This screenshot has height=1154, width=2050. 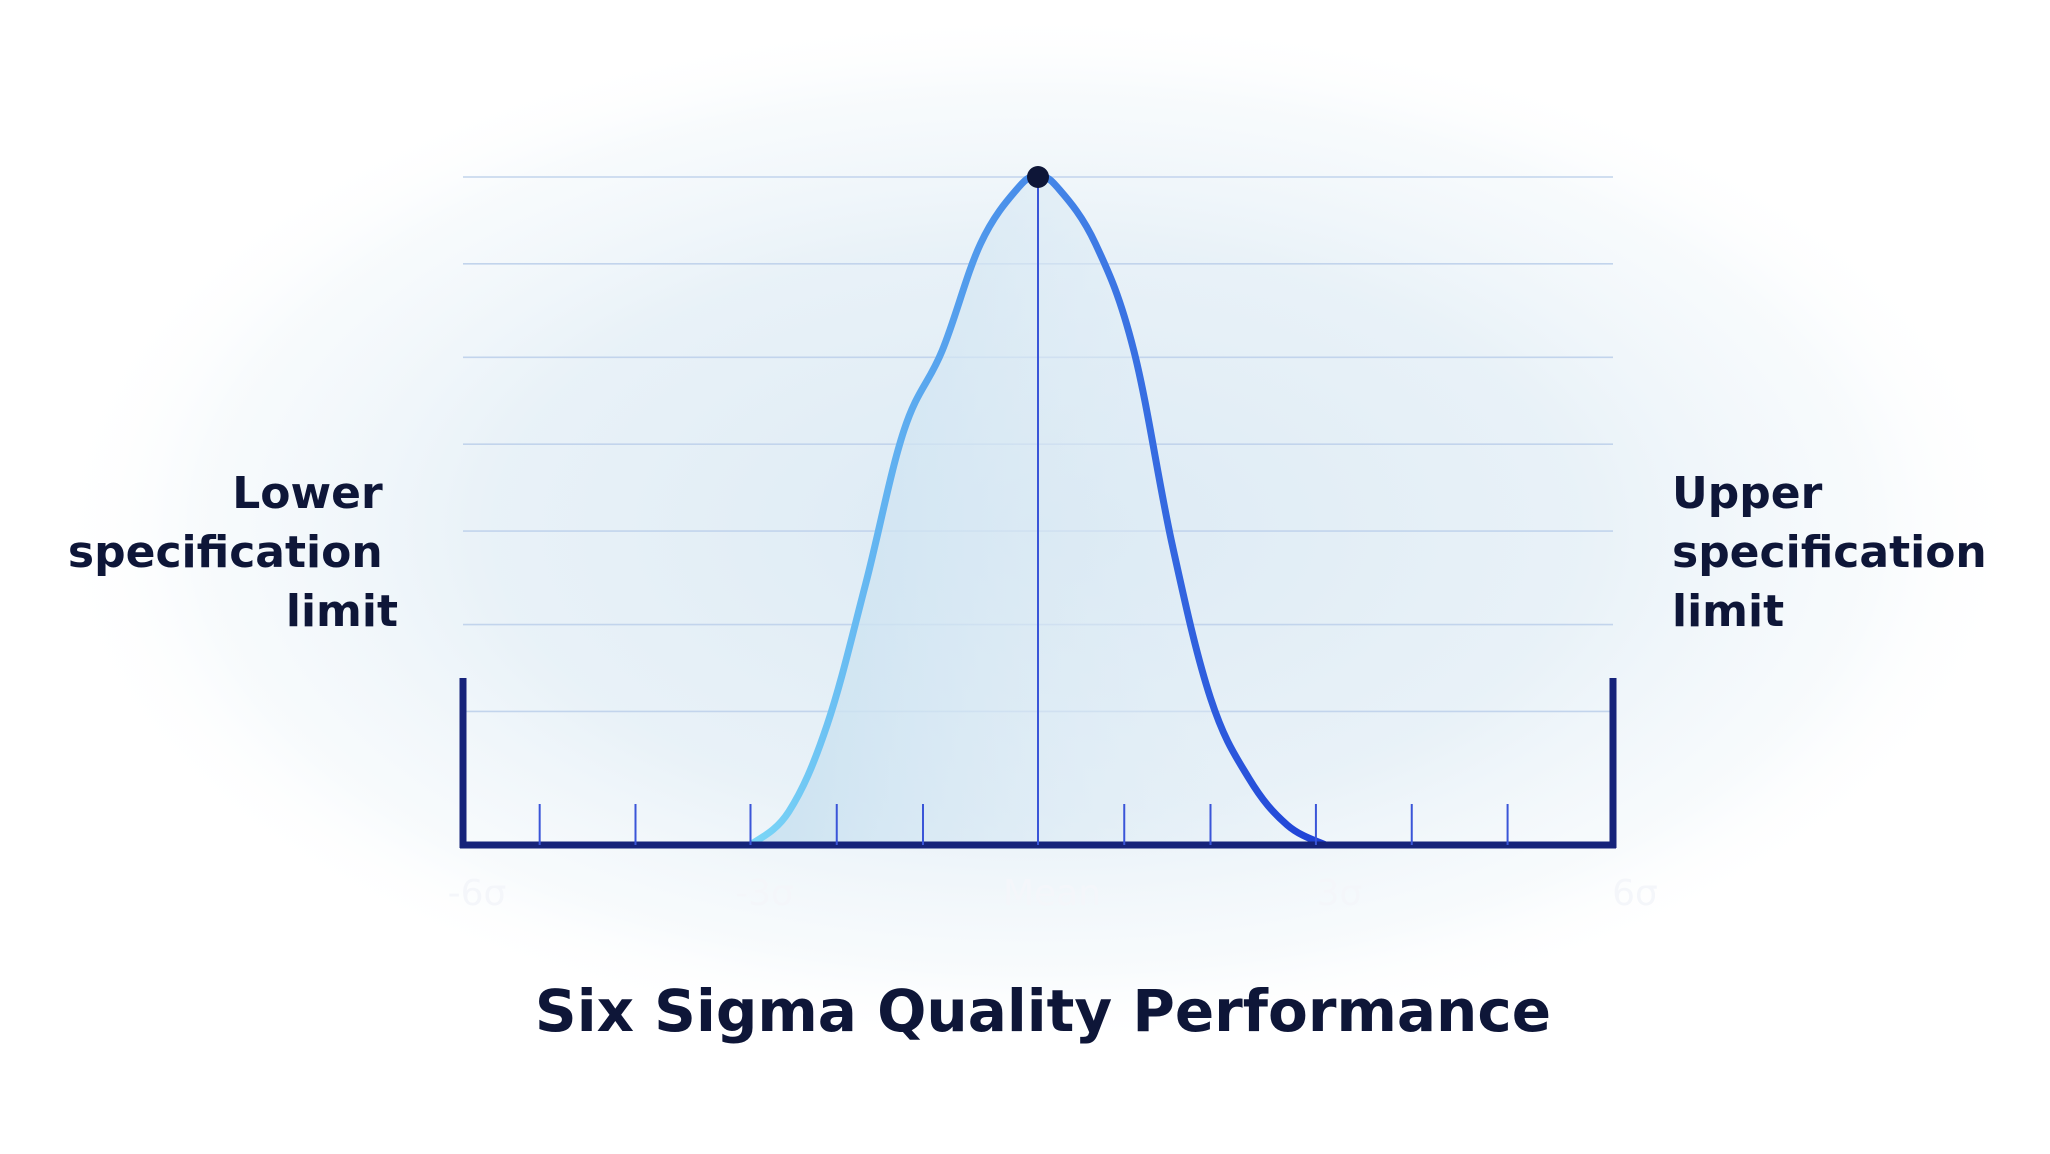 What do you see at coordinates (764, 893) in the screenshot?
I see `x-axis-tick-label: -3σ` at bounding box center [764, 893].